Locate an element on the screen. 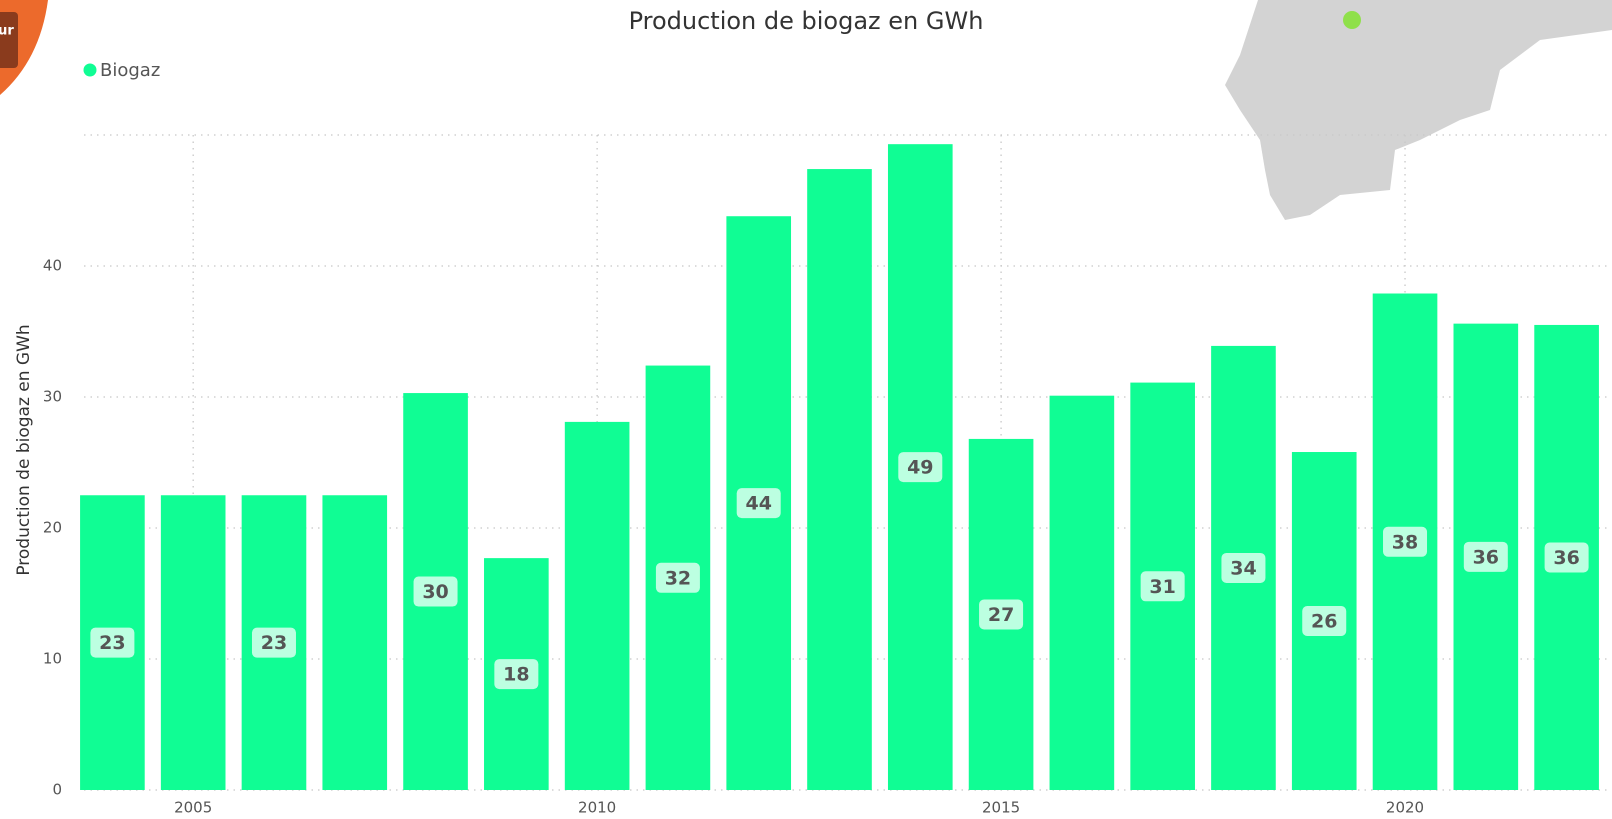  data-label: 18 is located at coordinates (516, 675).